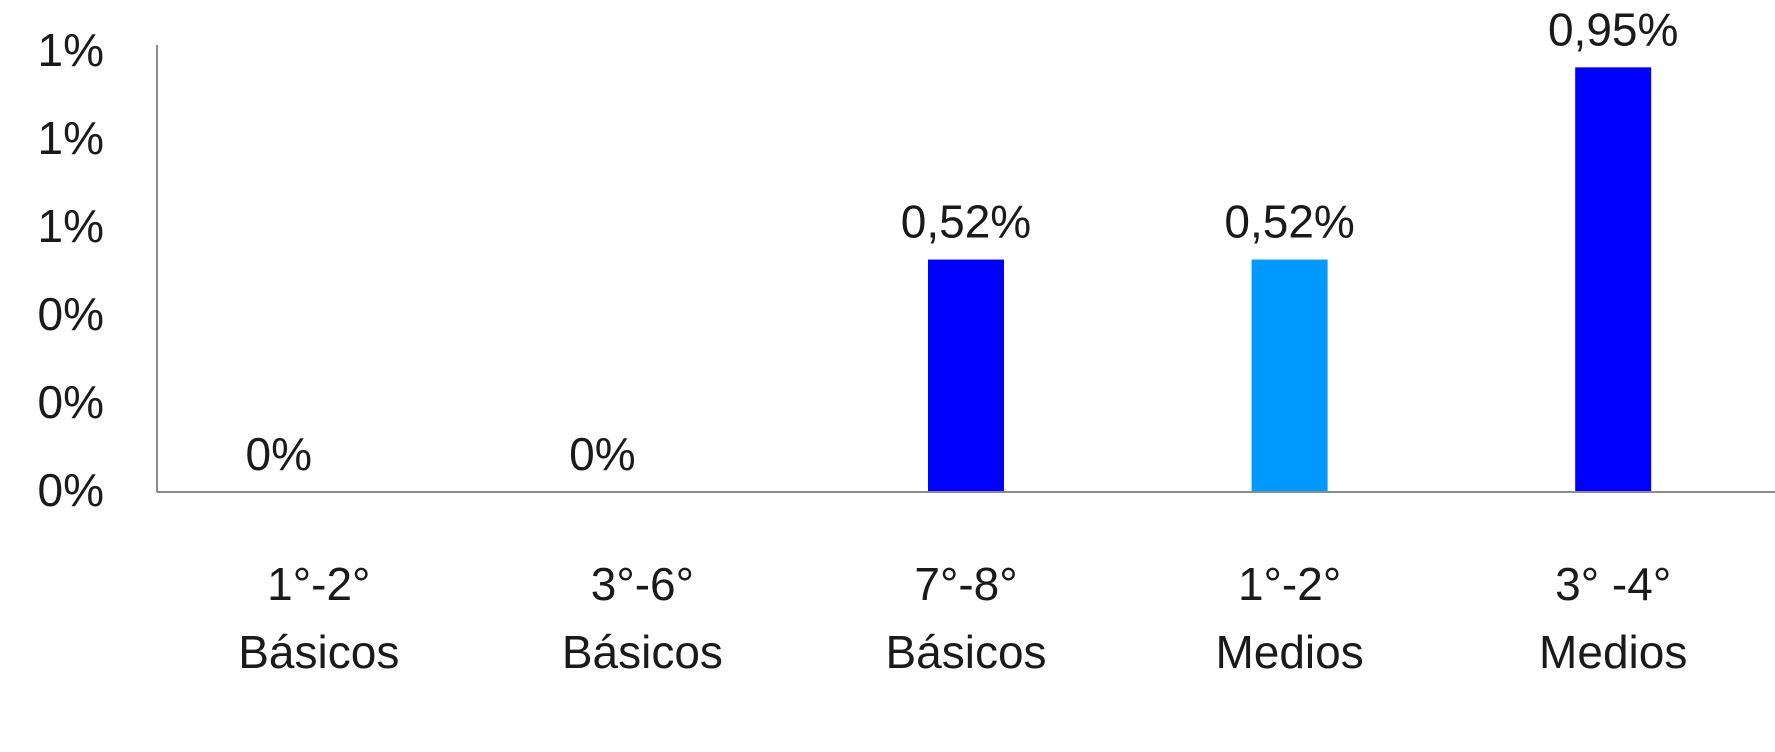 The width and height of the screenshot is (1775, 752). I want to click on category-label: 3° -4° Medios, so click(1613, 618).